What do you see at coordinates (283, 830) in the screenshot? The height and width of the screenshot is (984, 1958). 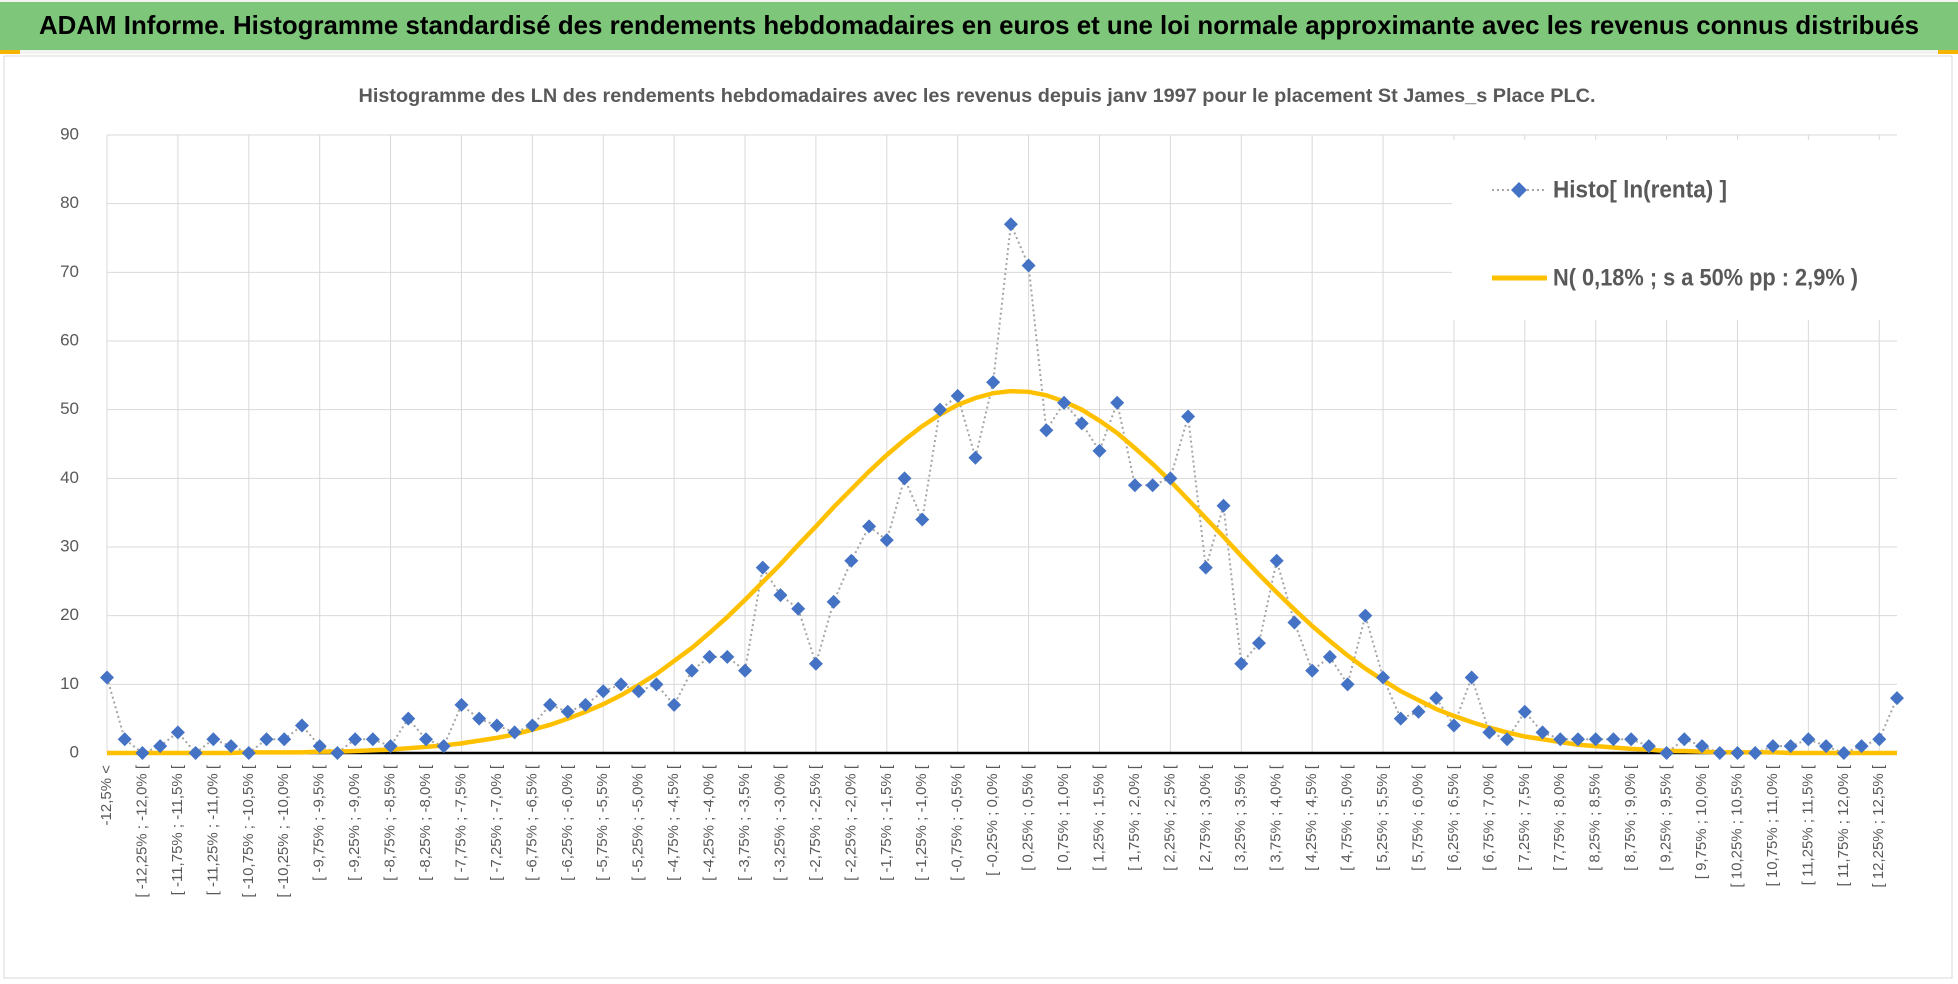 I see `x-tick-label: [ -10,25% ; -10,0% [` at bounding box center [283, 830].